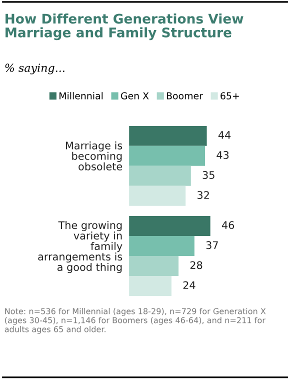  Describe the element at coordinates (80, 247) in the screenshot. I see `y-tick-label: The growing variety in family arrangements is a good thing` at that location.